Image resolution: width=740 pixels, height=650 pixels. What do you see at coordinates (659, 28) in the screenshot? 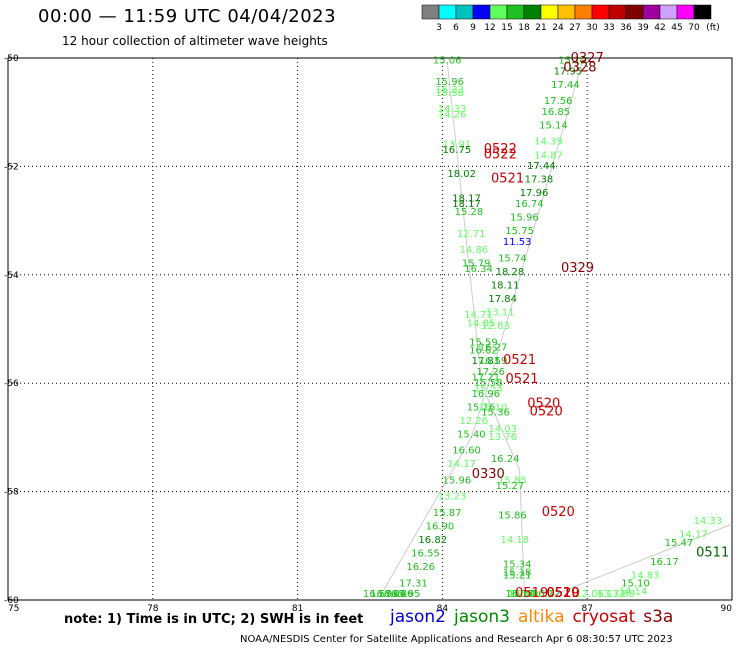
I see `colorbar-label: 42` at bounding box center [659, 28].